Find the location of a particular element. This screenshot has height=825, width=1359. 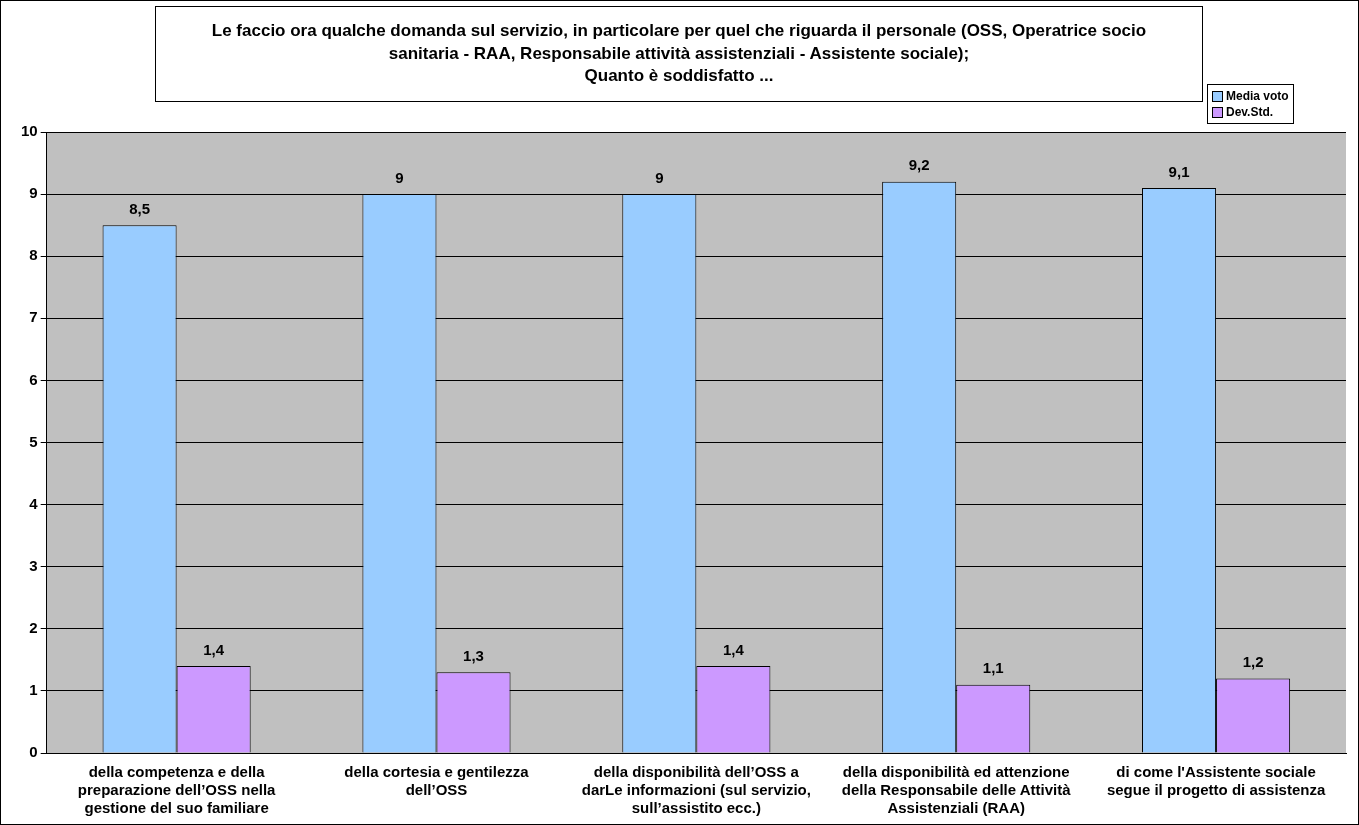

legend-label: Dev.Std. is located at coordinates (1250, 112).